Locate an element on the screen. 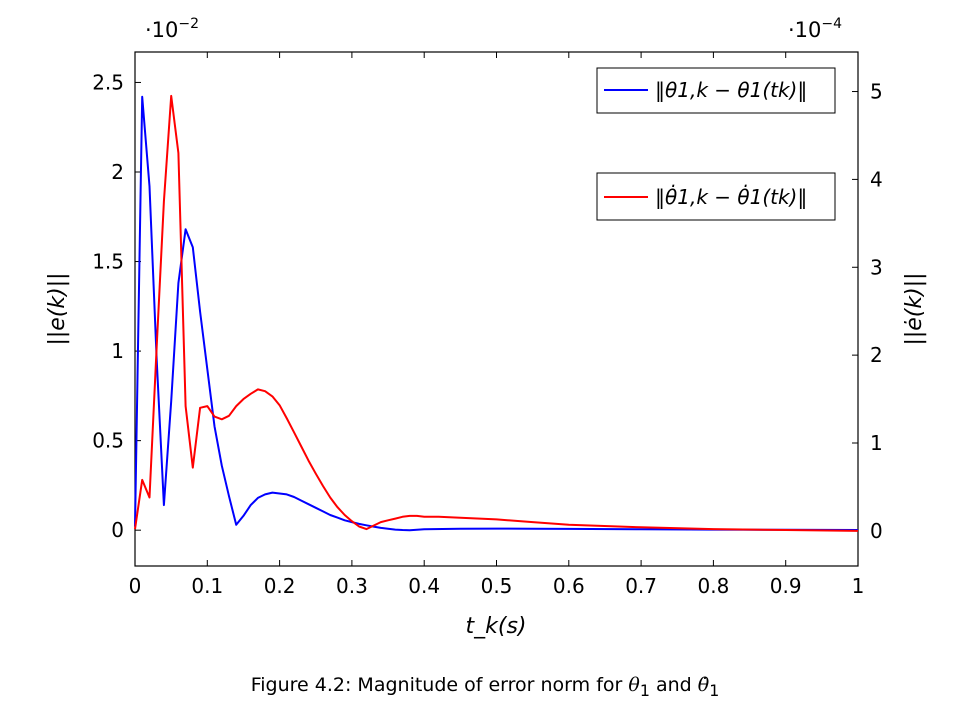 The width and height of the screenshot is (970, 708). y-tick-label-right: 4 is located at coordinates (876, 179).